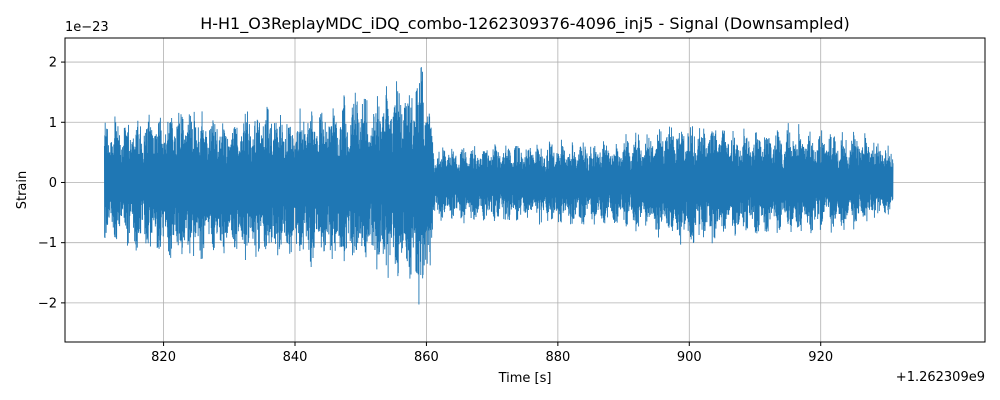 Image resolution: width=1000 pixels, height=400 pixels. What do you see at coordinates (557, 357) in the screenshot?
I see `x-tick-label: 880` at bounding box center [557, 357].